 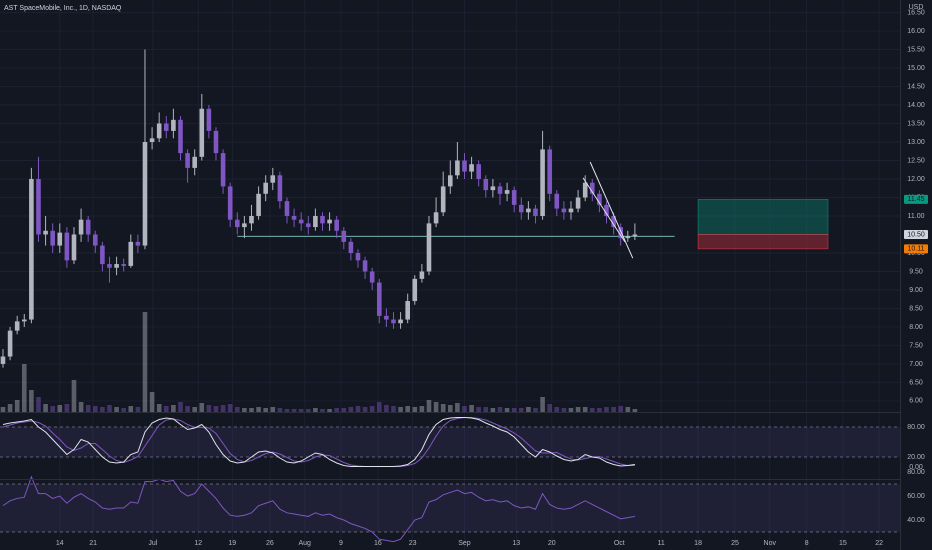 I want to click on price-label: 10.50, so click(x=916, y=234).